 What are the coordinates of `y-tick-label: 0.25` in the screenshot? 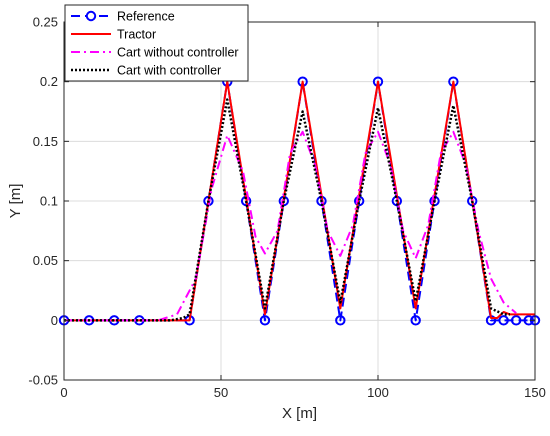 It's located at (45, 22).